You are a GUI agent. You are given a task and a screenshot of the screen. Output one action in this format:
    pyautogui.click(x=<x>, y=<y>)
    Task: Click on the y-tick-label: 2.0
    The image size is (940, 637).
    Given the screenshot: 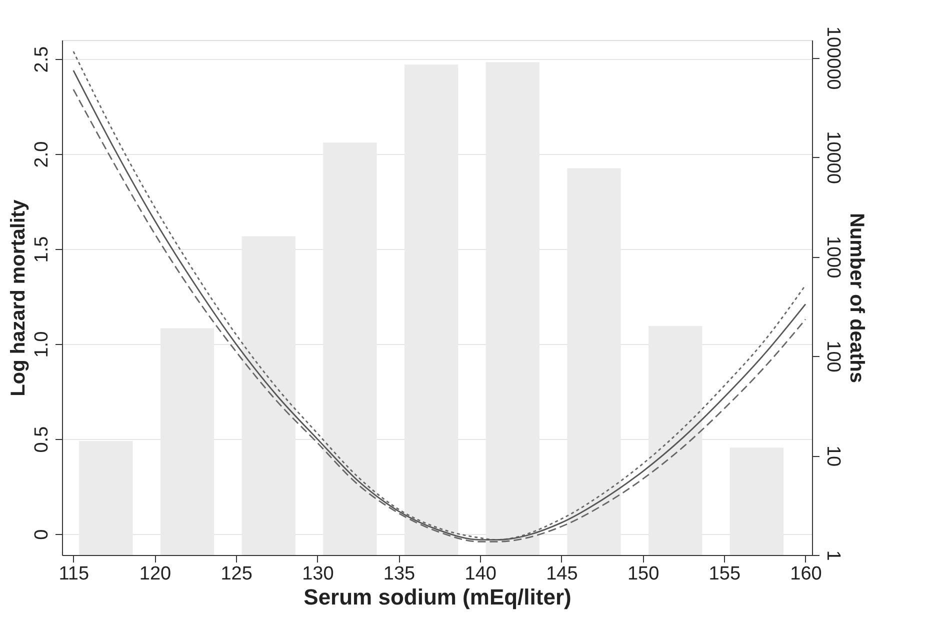 What is the action you would take?
    pyautogui.click(x=42, y=154)
    